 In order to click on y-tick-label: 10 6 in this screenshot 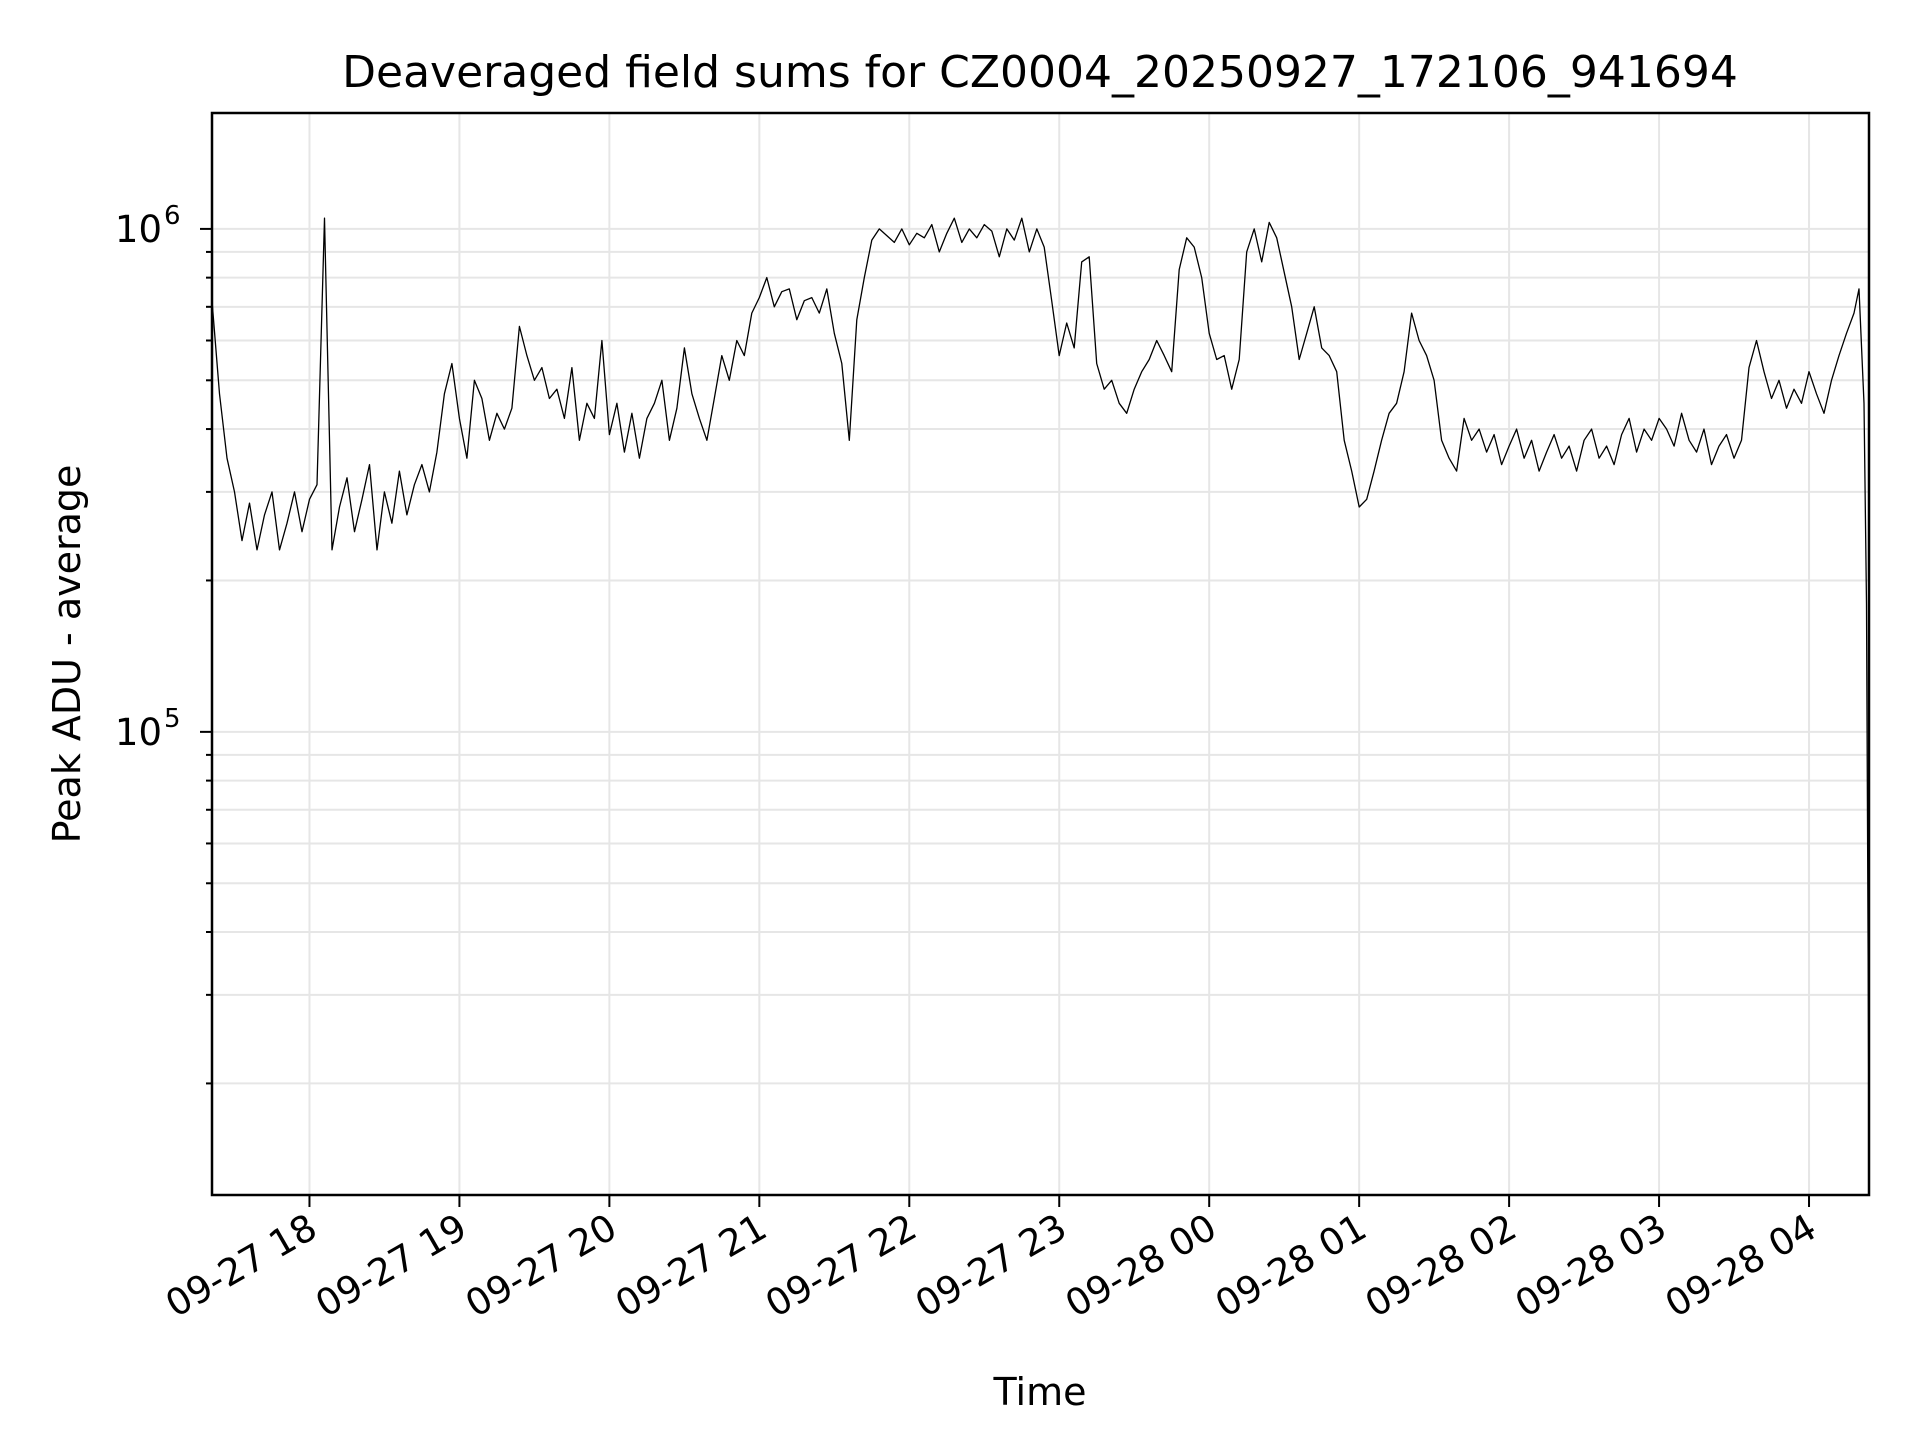, I will do `click(148, 226)`.